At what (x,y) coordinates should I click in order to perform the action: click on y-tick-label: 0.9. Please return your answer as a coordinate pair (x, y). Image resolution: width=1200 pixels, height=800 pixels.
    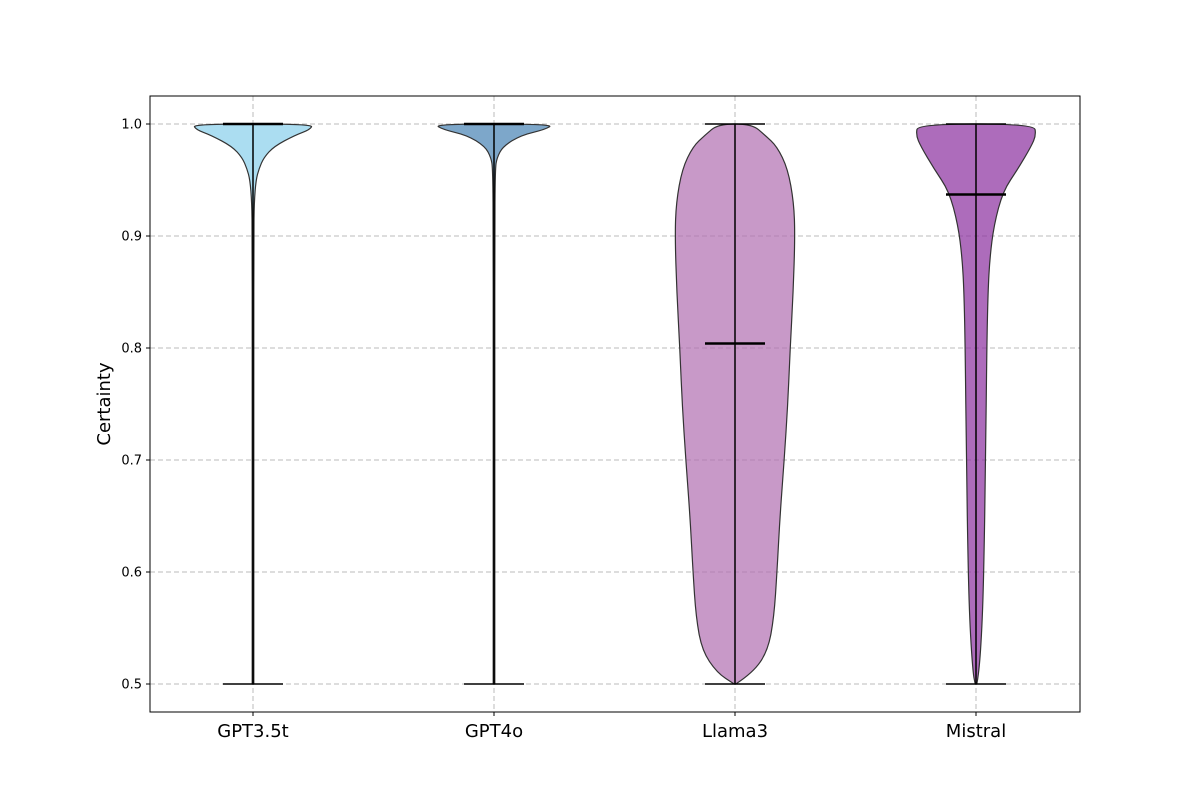
    Looking at the image, I should click on (131, 237).